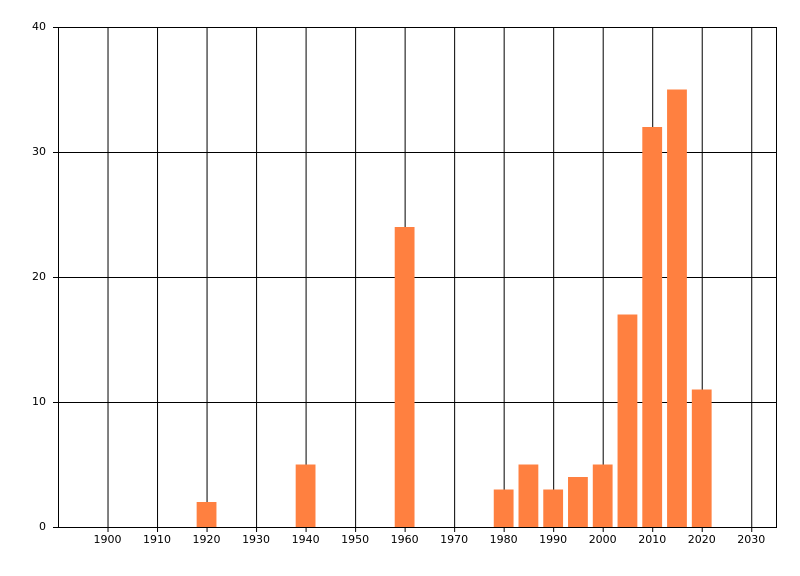  What do you see at coordinates (553, 539) in the screenshot?
I see `x-tick-label: 1990` at bounding box center [553, 539].